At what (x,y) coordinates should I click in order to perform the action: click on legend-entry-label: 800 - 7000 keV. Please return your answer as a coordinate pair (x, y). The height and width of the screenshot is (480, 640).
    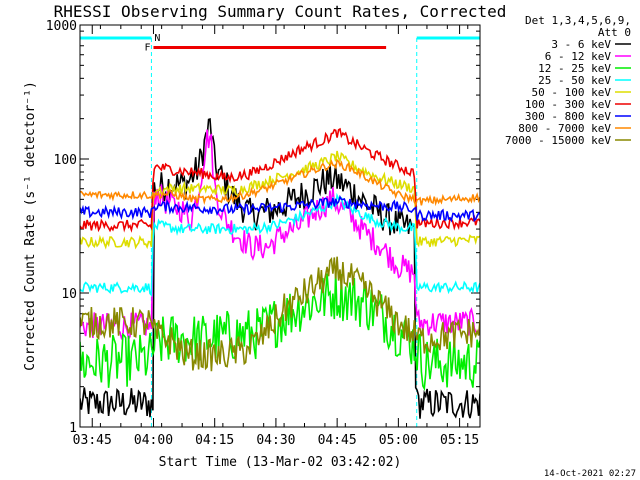
    Looking at the image, I should click on (564, 128).